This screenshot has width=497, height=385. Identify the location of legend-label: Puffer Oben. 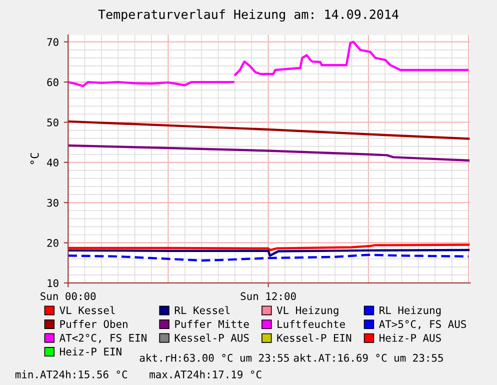
(94, 324).